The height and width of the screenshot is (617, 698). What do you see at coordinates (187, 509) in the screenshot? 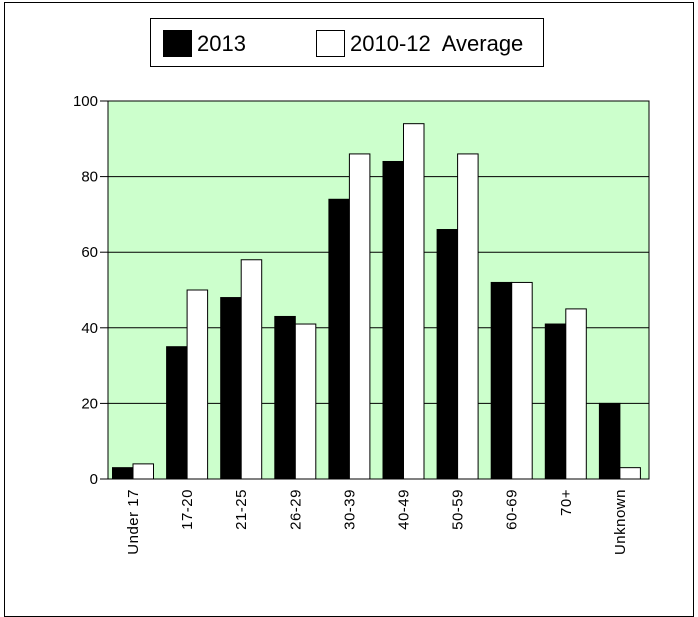
I see `x-tick-label: 17-20` at bounding box center [187, 509].